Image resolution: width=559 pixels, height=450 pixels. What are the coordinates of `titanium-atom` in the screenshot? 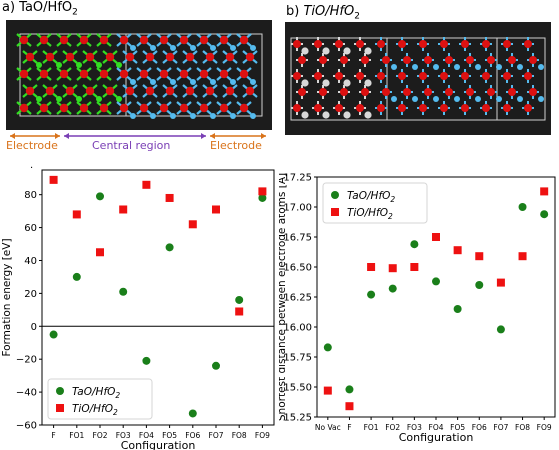 It's located at (305, 51).